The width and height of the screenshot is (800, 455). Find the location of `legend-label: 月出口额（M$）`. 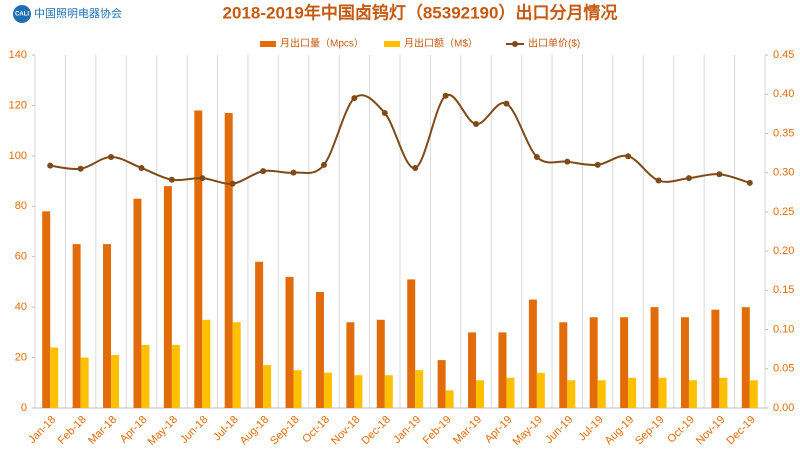

legend-label: 月出口额（M$） is located at coordinates (441, 43).